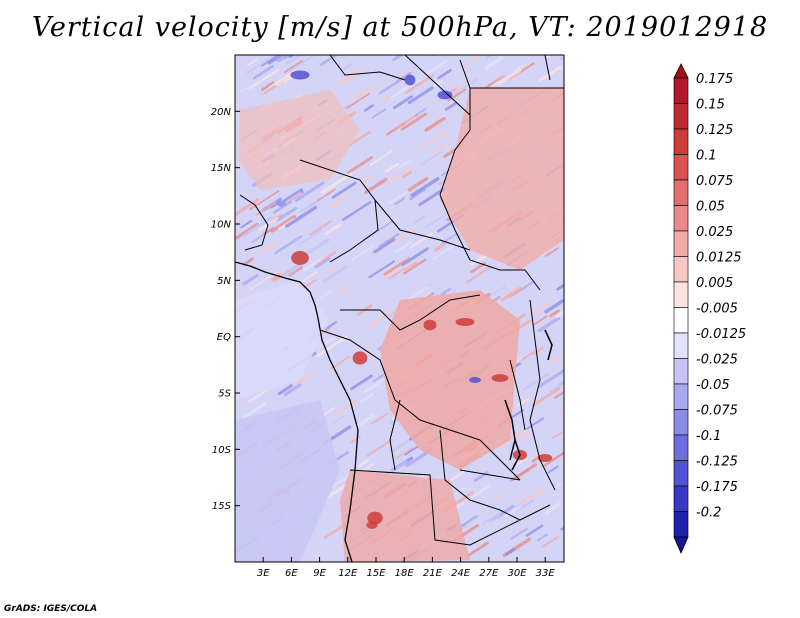 The width and height of the screenshot is (800, 618). I want to click on colorbar-label: 0.1, so click(706, 156).